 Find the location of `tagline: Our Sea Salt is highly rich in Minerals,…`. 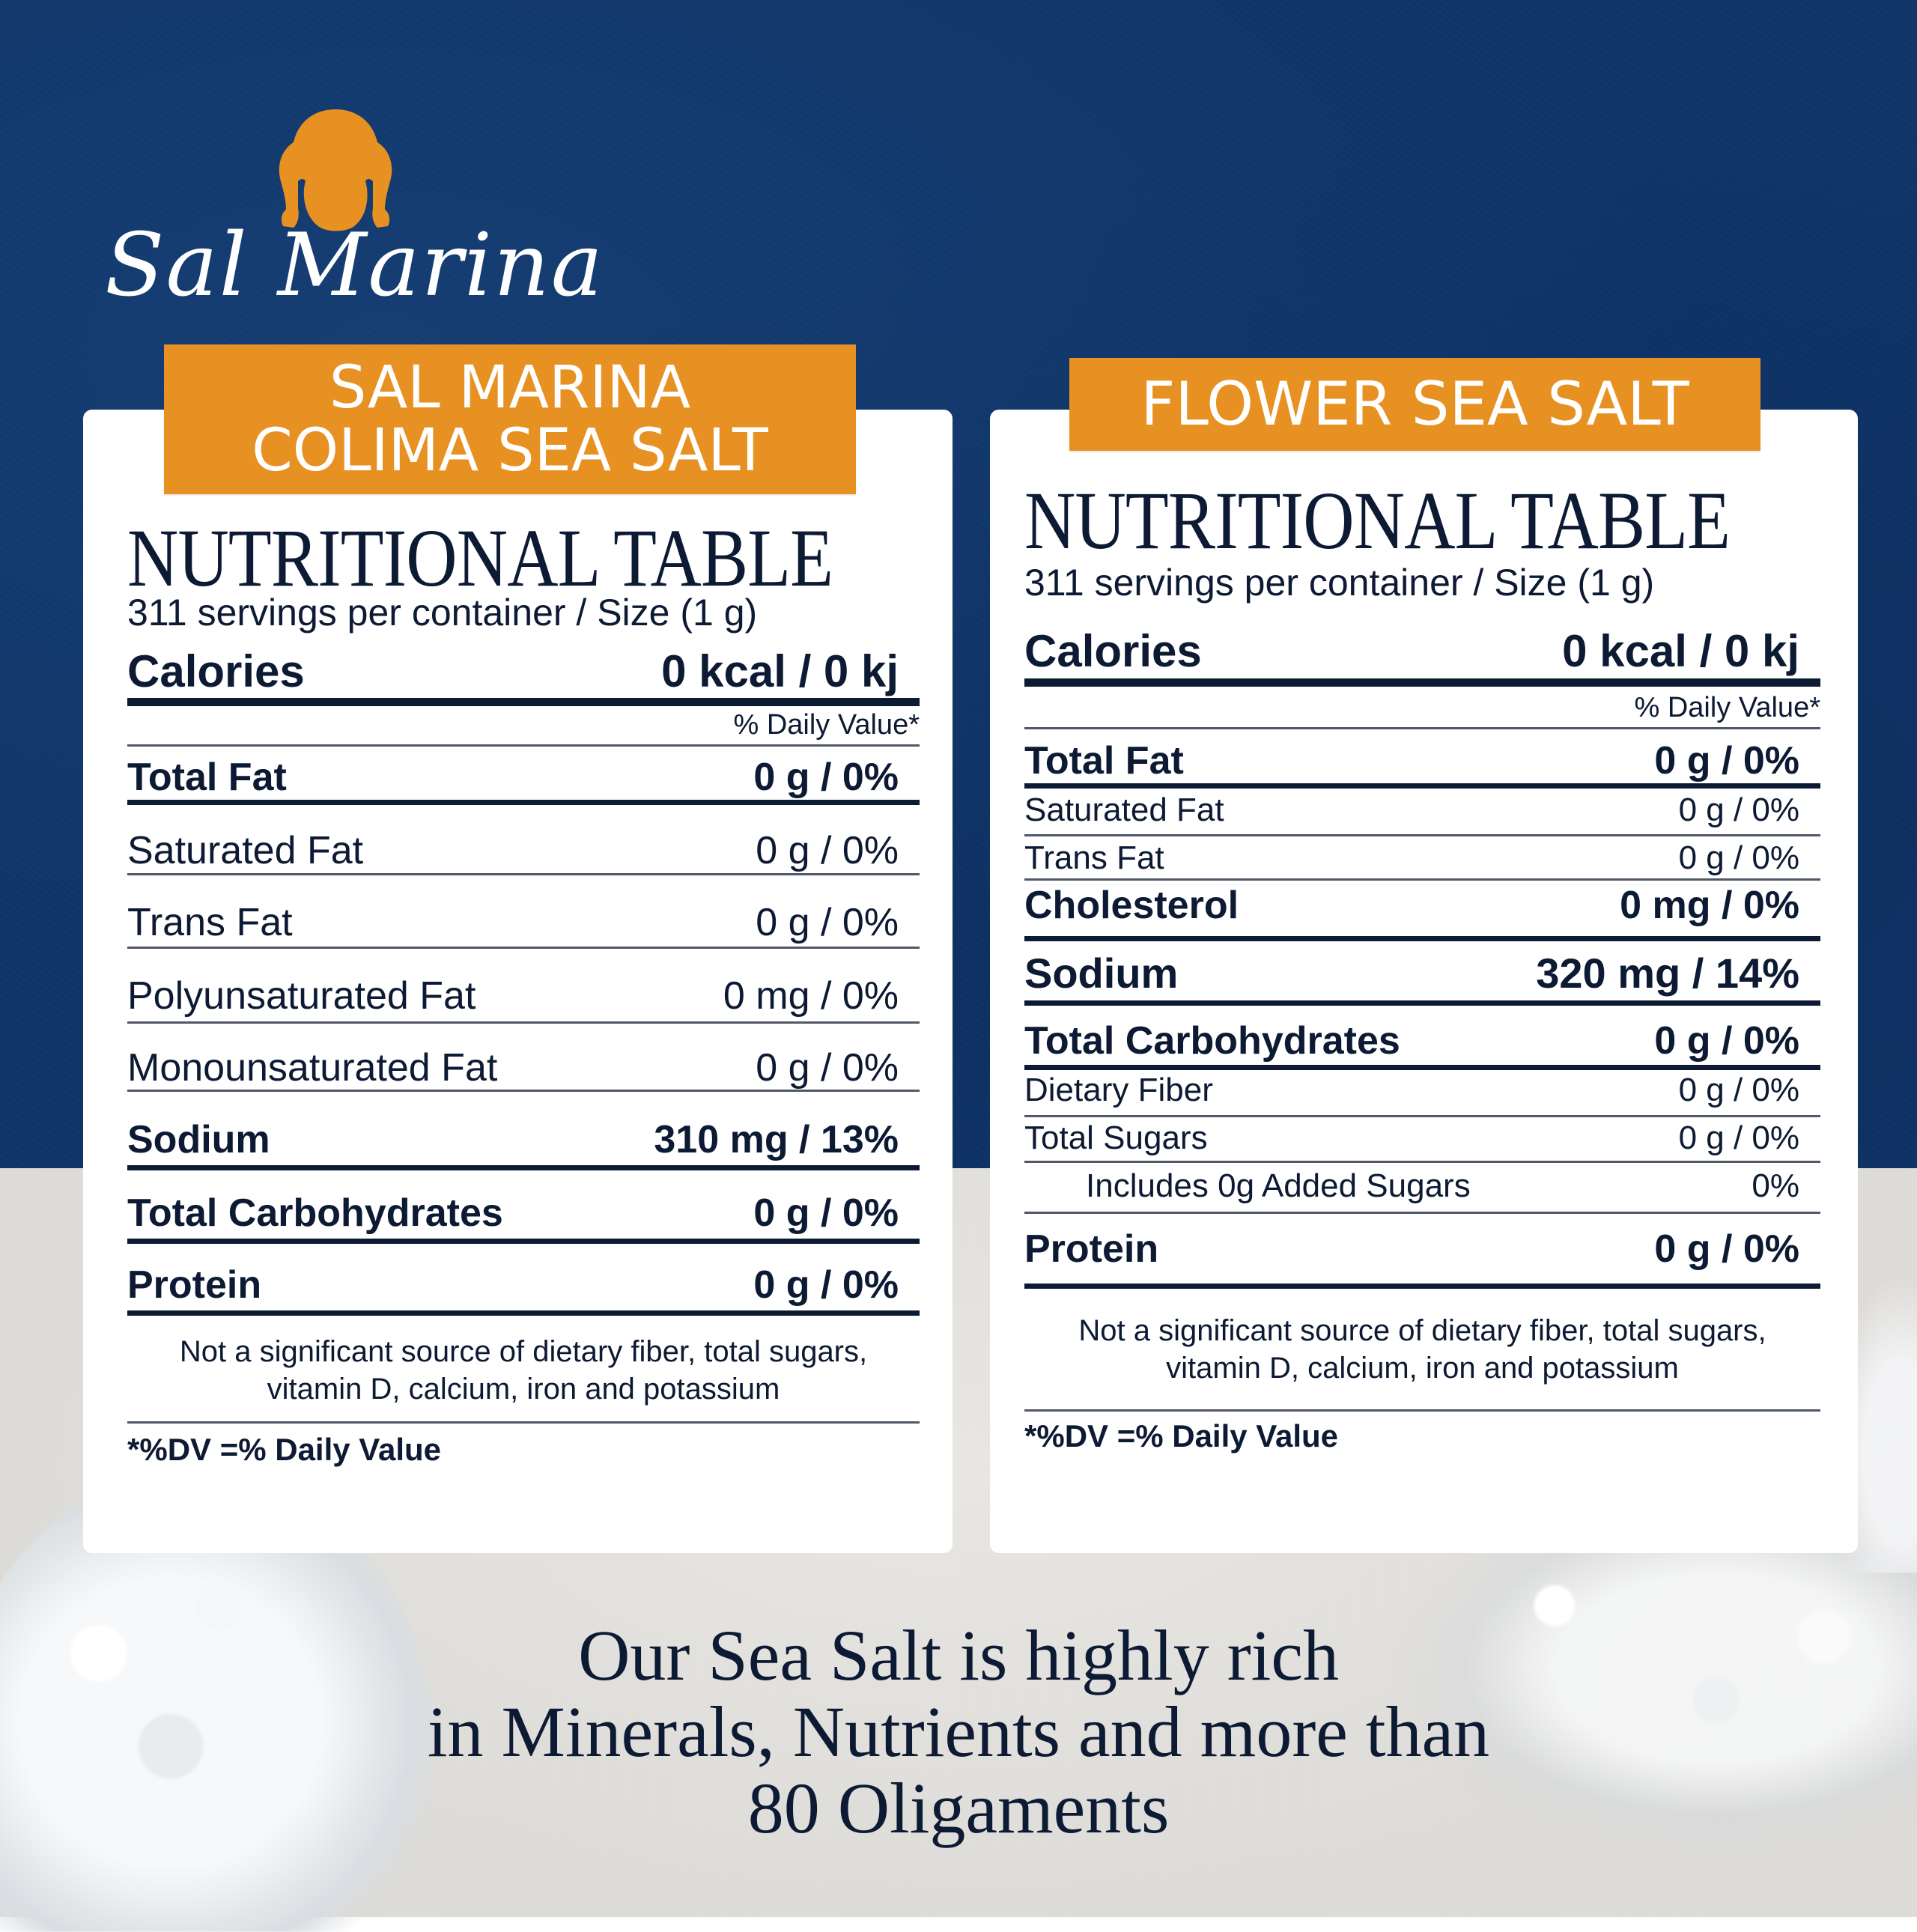

tagline: Our Sea Salt is highly rich in Minerals,… is located at coordinates (958, 1732).